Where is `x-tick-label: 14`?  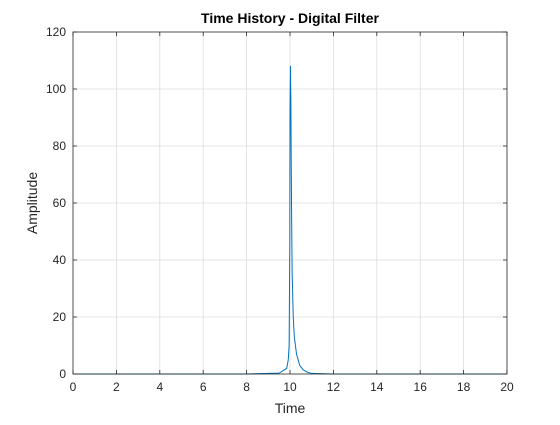 x-tick-label: 14 is located at coordinates (377, 387).